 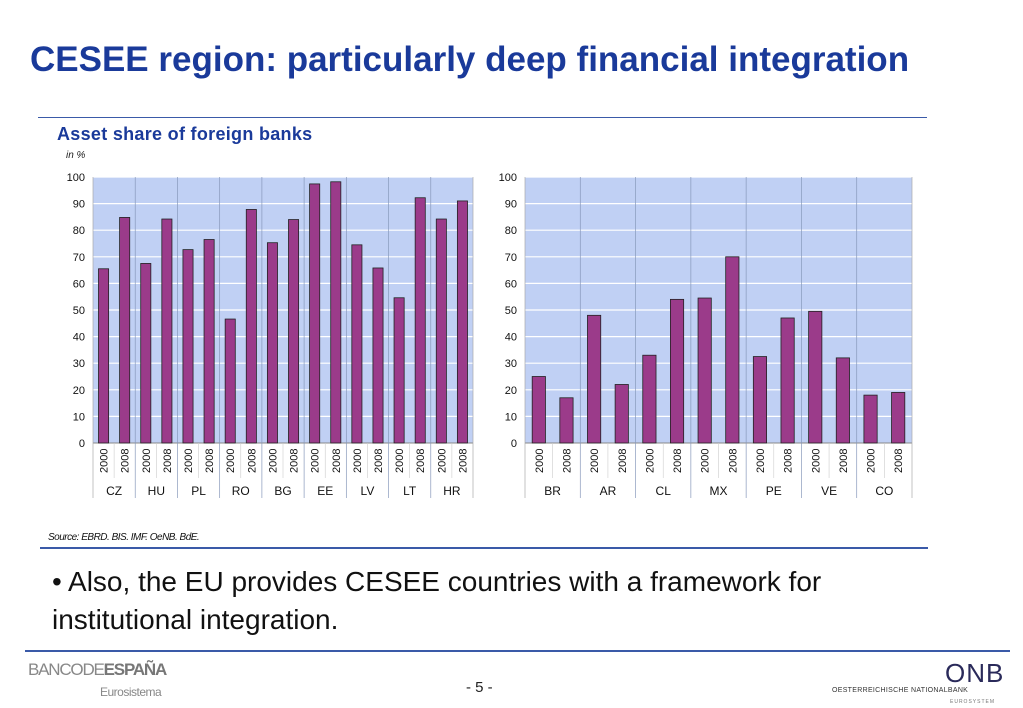 What do you see at coordinates (325, 491) in the screenshot?
I see `category-label: EE` at bounding box center [325, 491].